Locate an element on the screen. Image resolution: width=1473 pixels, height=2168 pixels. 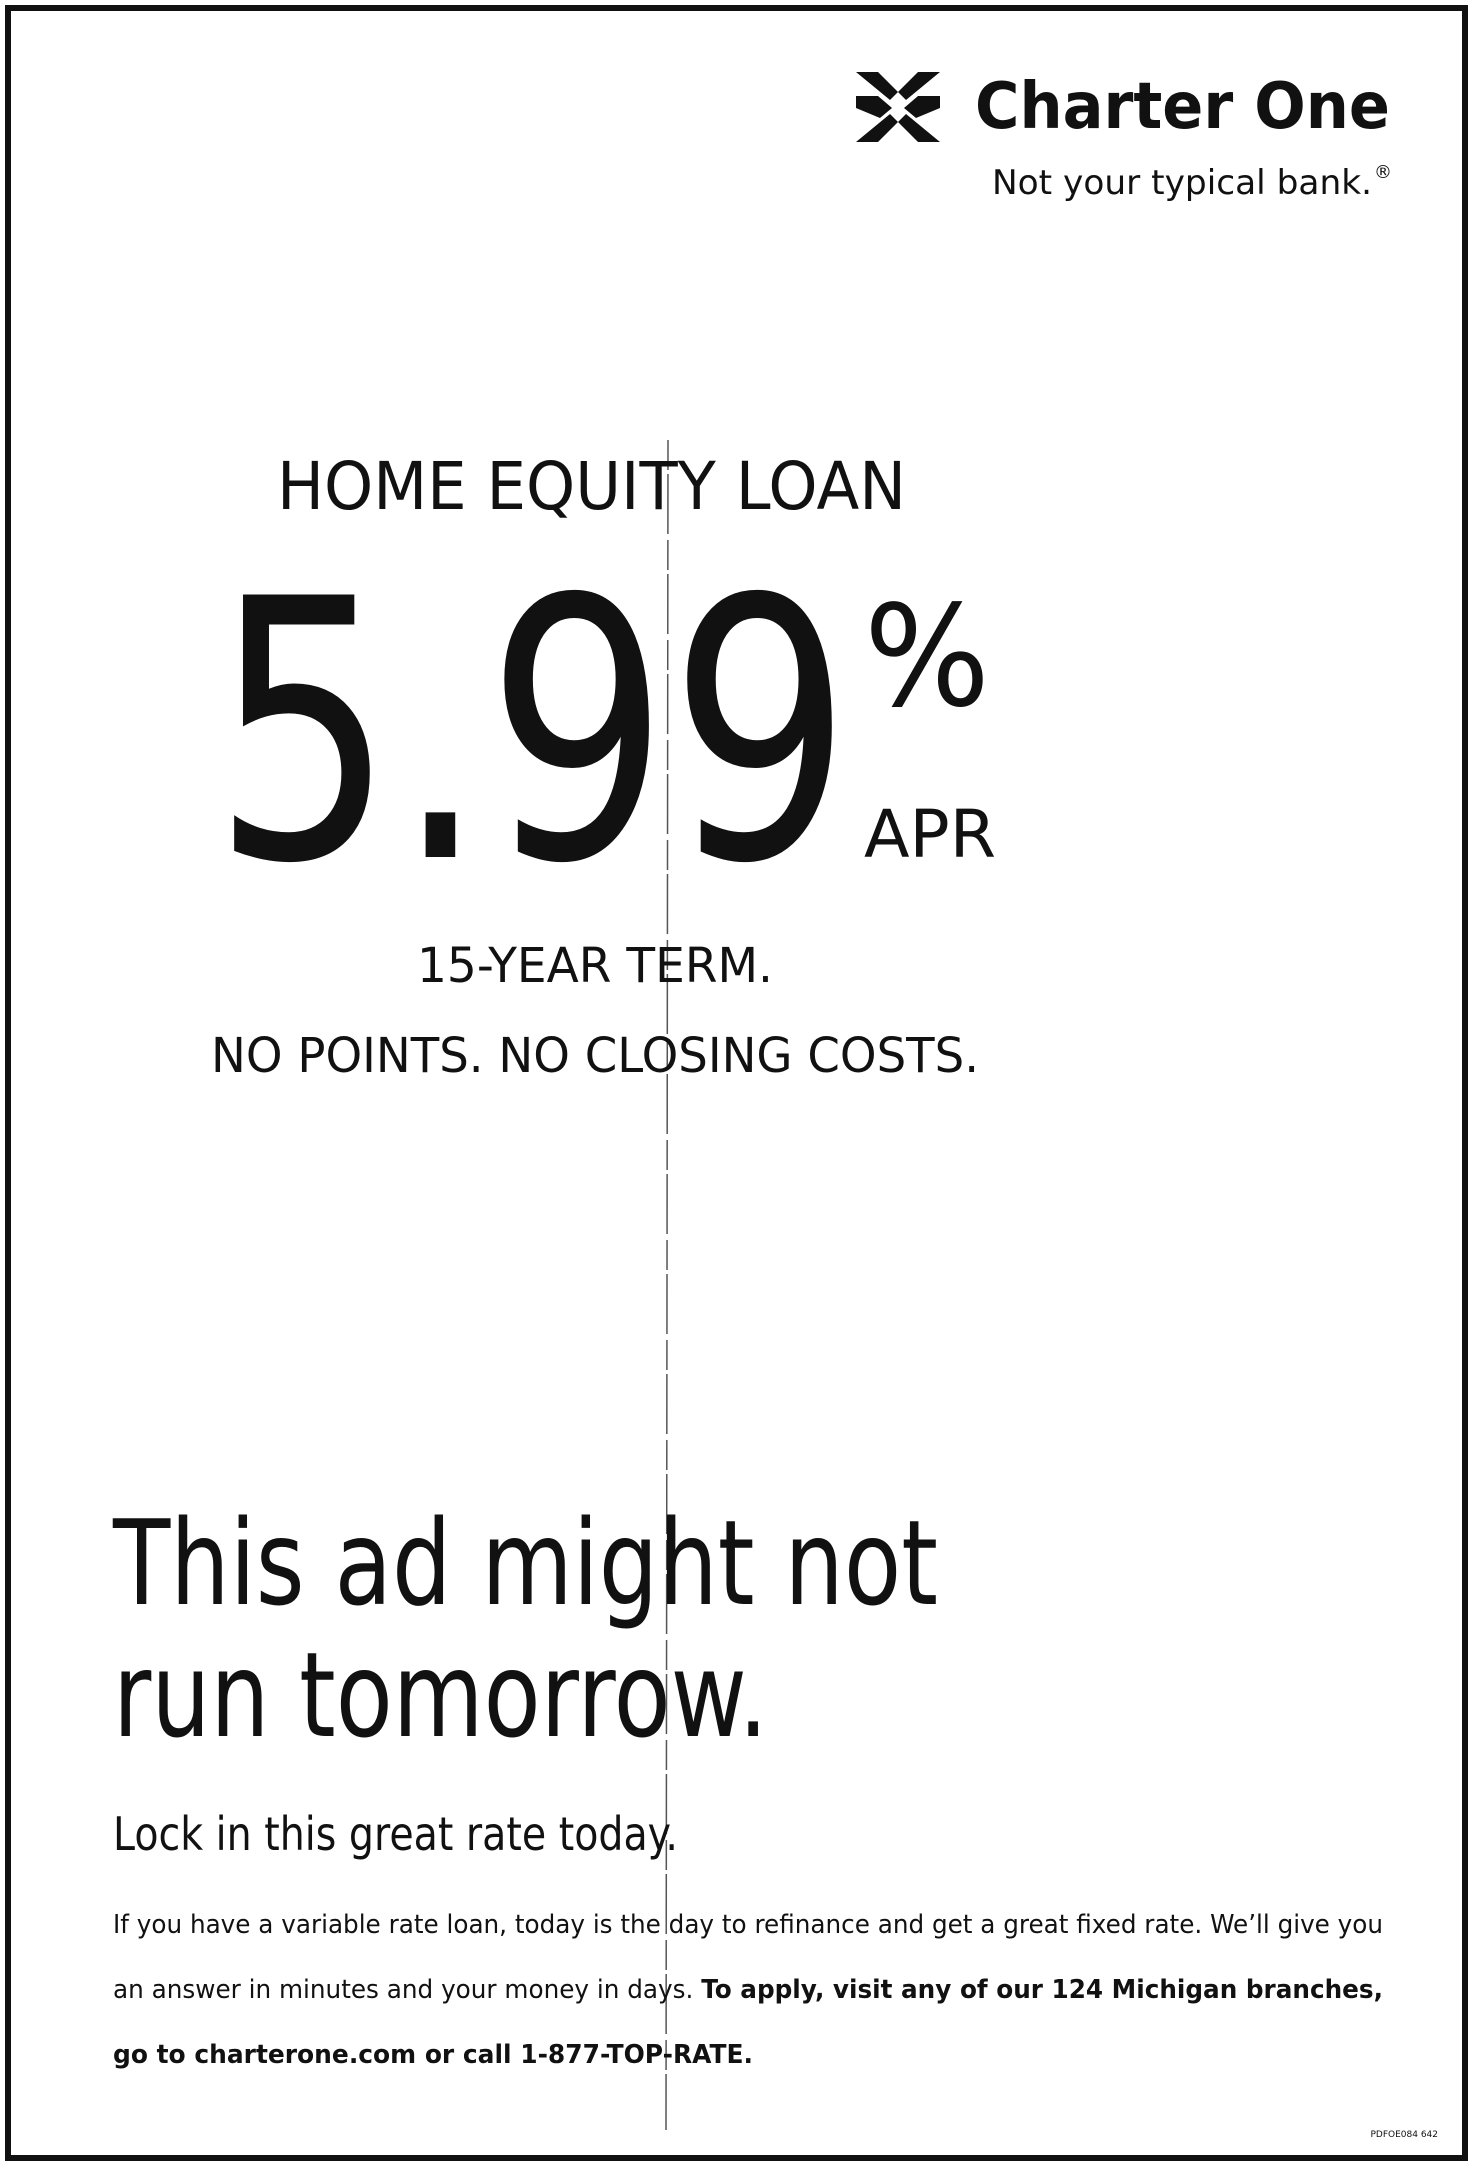
percent-sign: % is located at coordinates (927, 657).